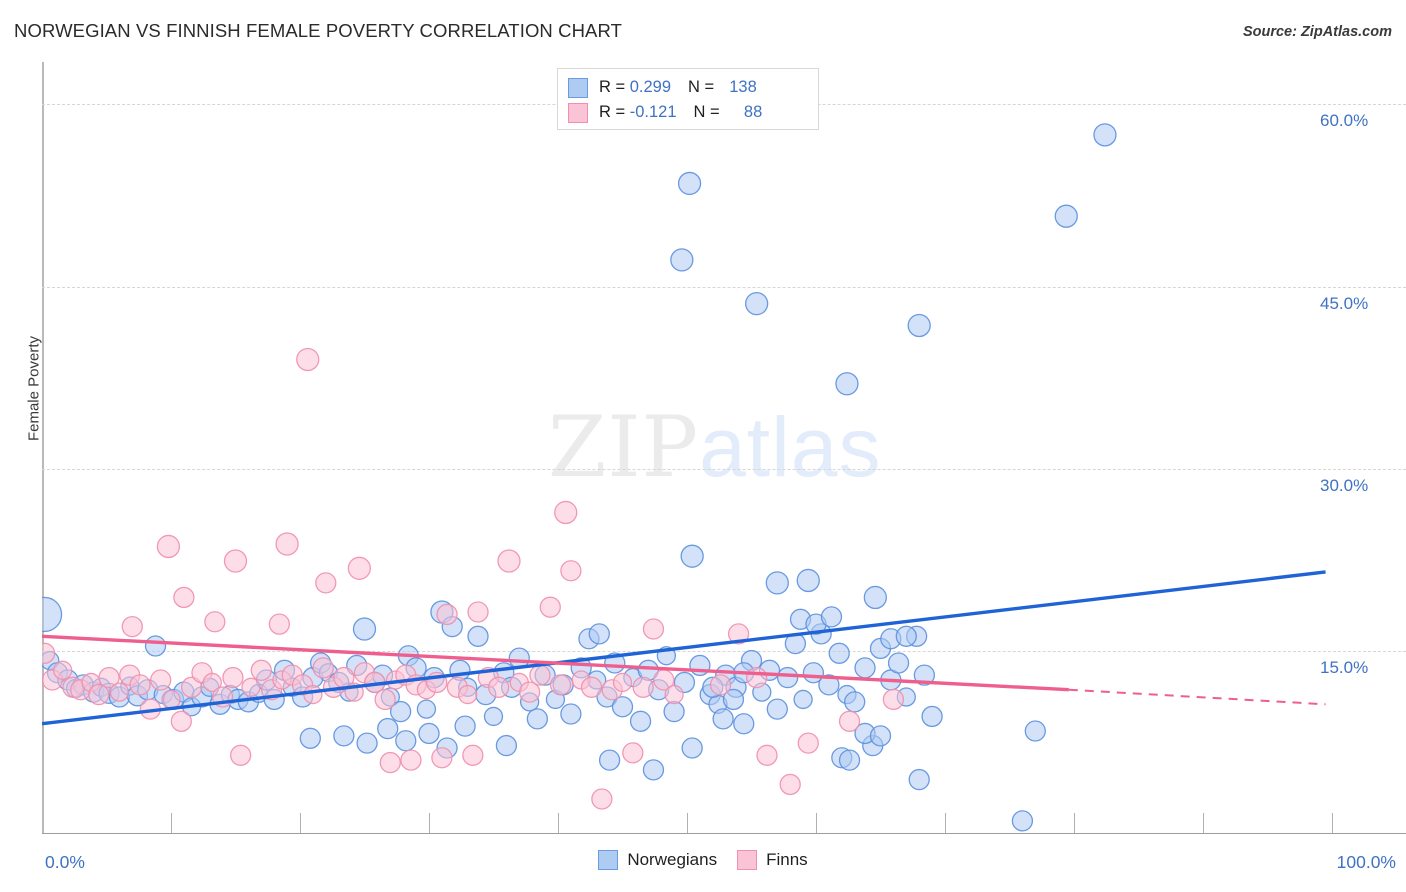 This screenshot has height=892, width=1406. What do you see at coordinates (65, 862) in the screenshot?
I see `x-axis-min-label: 0.0%` at bounding box center [65, 862].